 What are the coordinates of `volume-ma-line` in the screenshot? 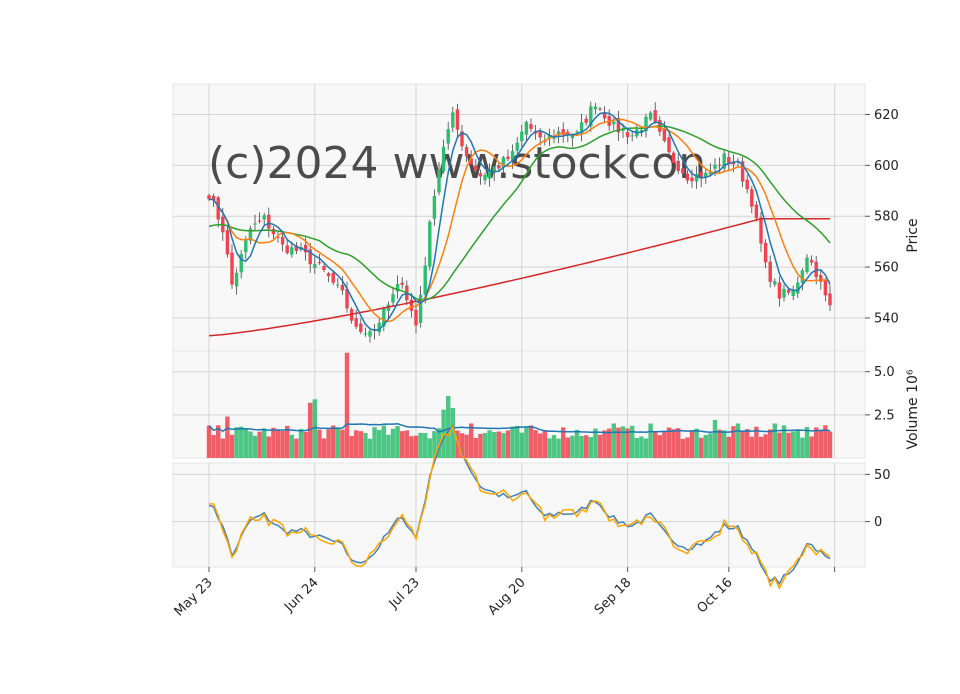 It's located at (519, 428).